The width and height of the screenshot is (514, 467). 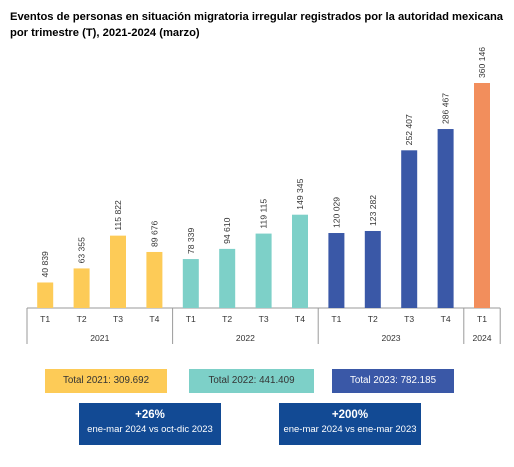 What do you see at coordinates (445, 218) in the screenshot?
I see `bar-2023-T4` at bounding box center [445, 218].